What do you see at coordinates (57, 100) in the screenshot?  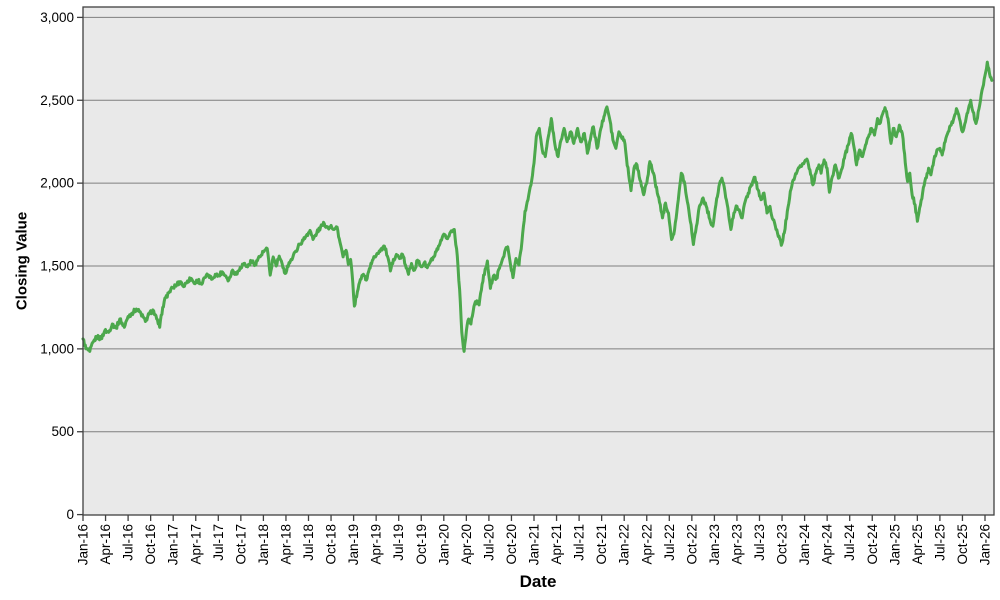 I see `y-tick-label: 2,500` at bounding box center [57, 100].